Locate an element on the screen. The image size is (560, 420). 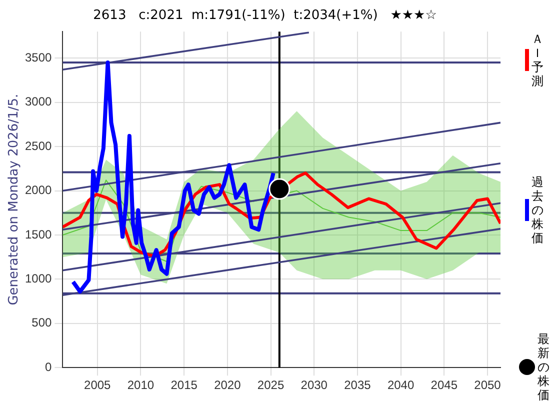
y-tick-label: 3000 is located at coordinates (38, 101).